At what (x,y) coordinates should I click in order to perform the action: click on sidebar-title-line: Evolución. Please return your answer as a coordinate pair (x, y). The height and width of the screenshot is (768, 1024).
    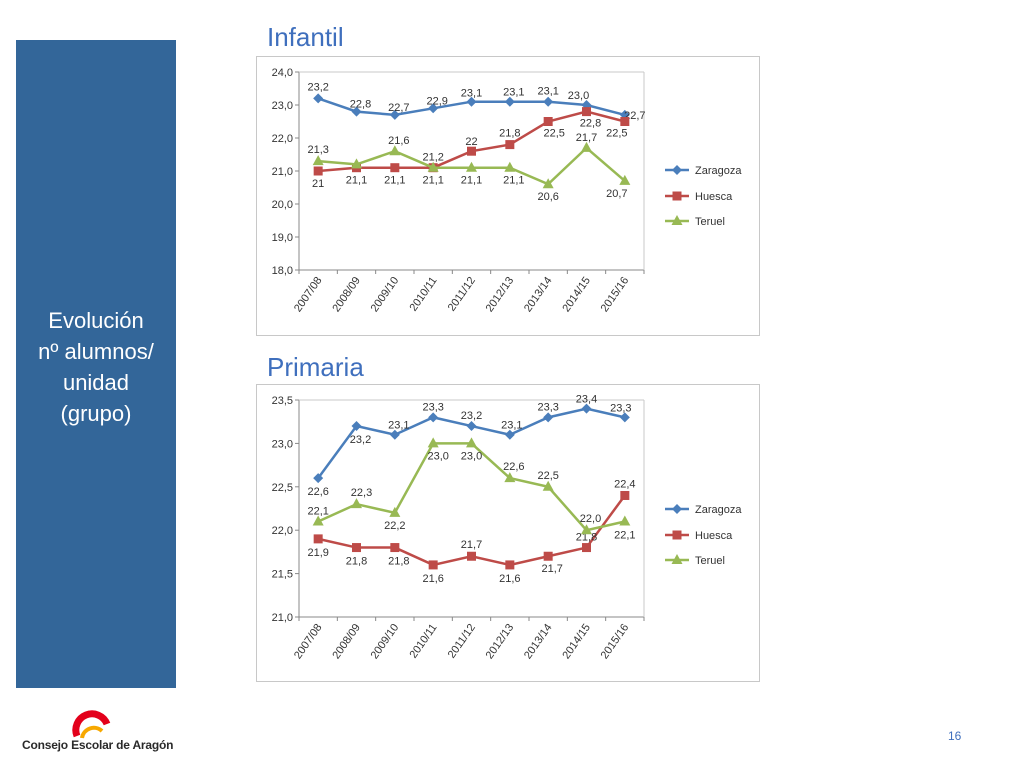
    Looking at the image, I should click on (96, 320).